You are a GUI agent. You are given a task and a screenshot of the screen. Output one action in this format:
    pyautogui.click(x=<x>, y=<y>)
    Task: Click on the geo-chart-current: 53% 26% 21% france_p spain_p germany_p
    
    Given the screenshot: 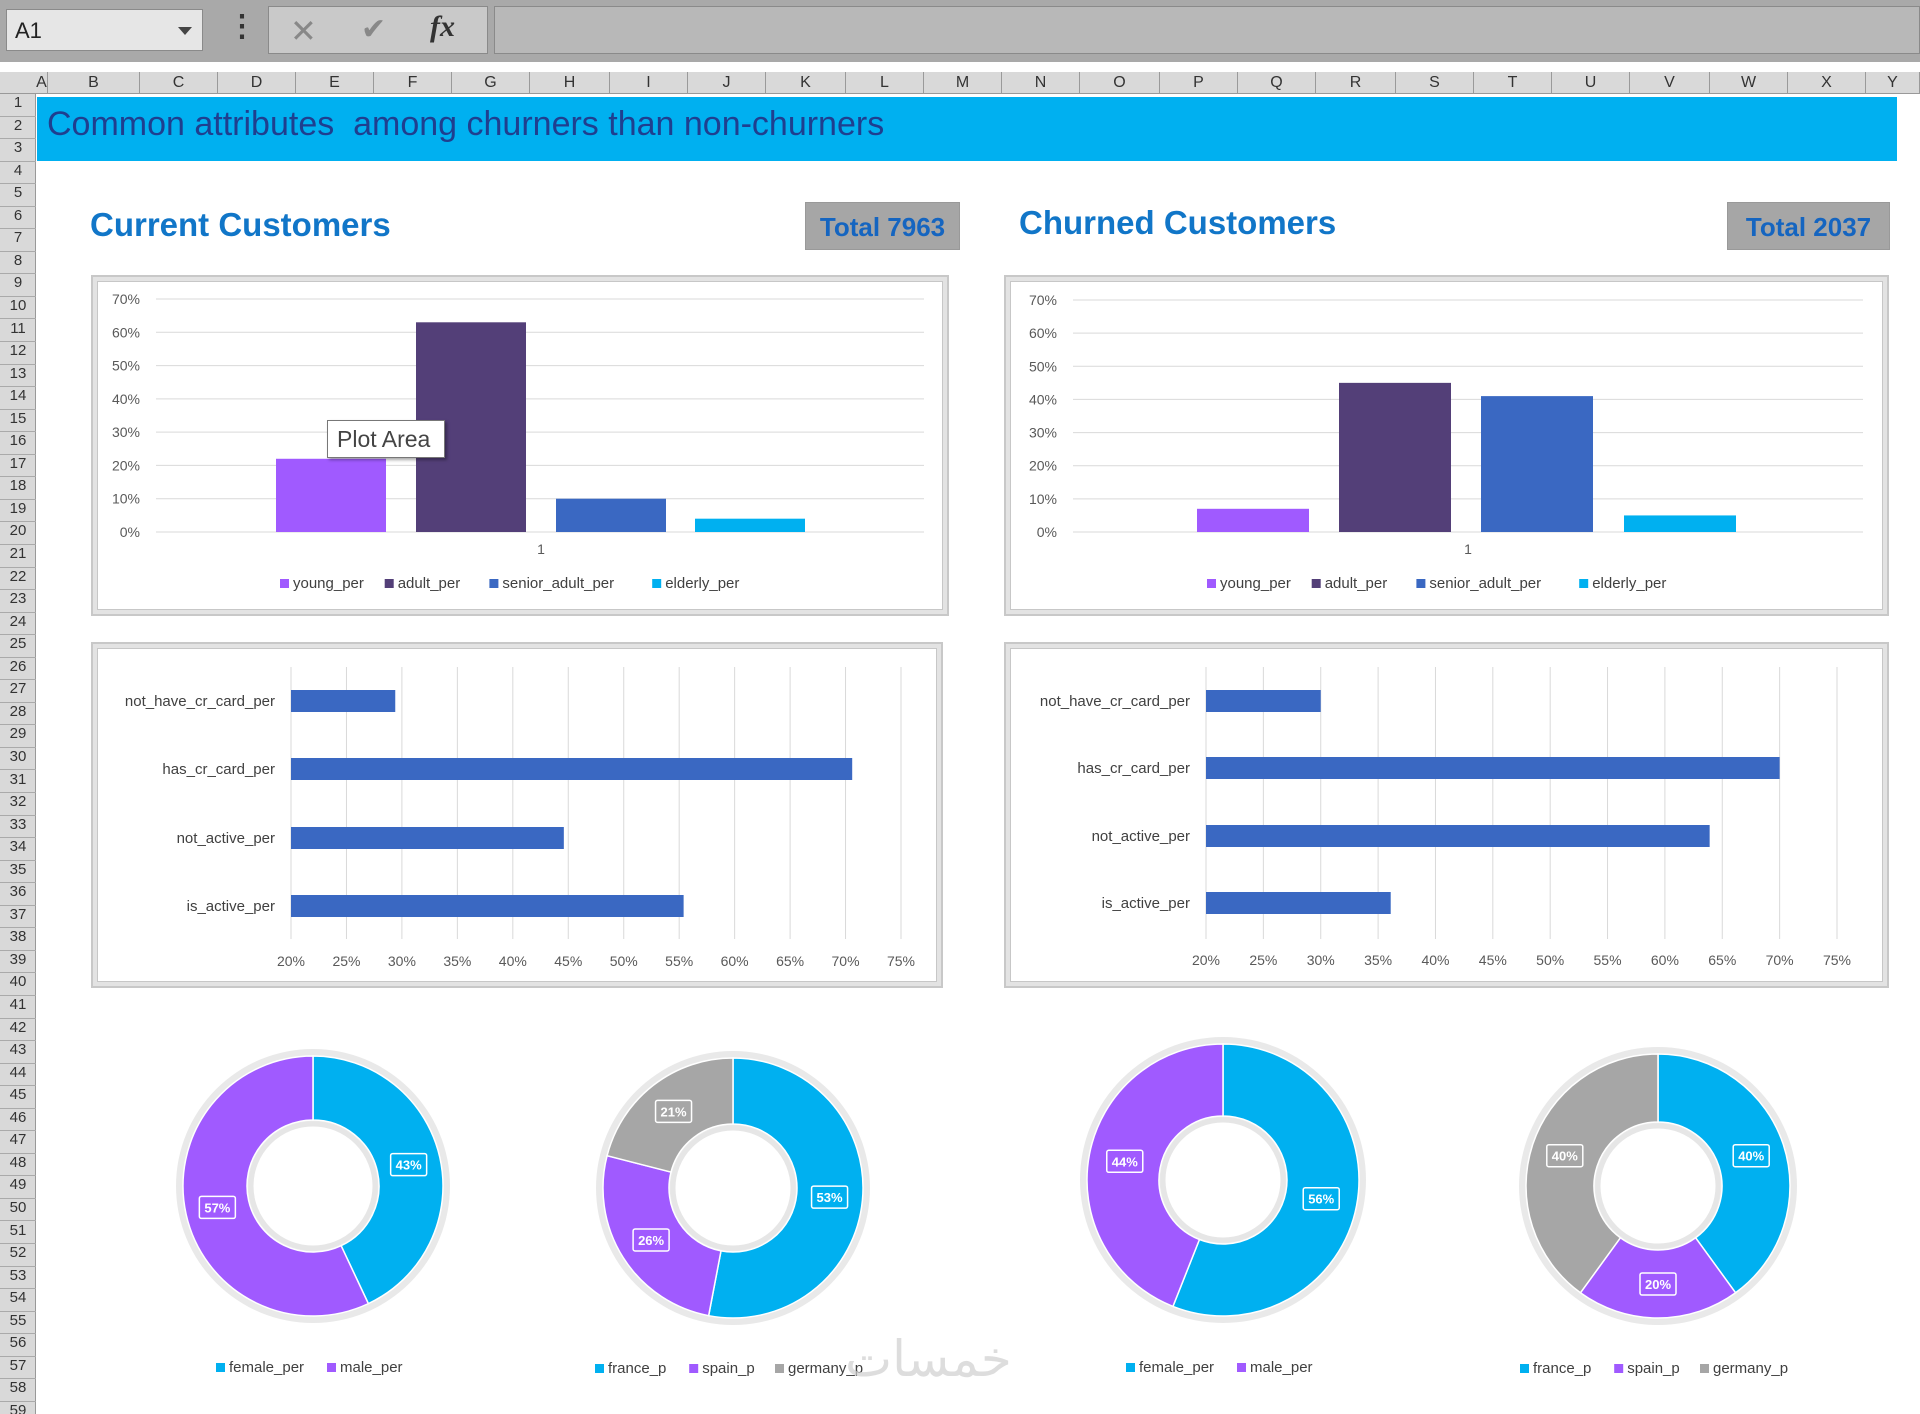 What is the action you would take?
    pyautogui.click(x=740, y=1210)
    